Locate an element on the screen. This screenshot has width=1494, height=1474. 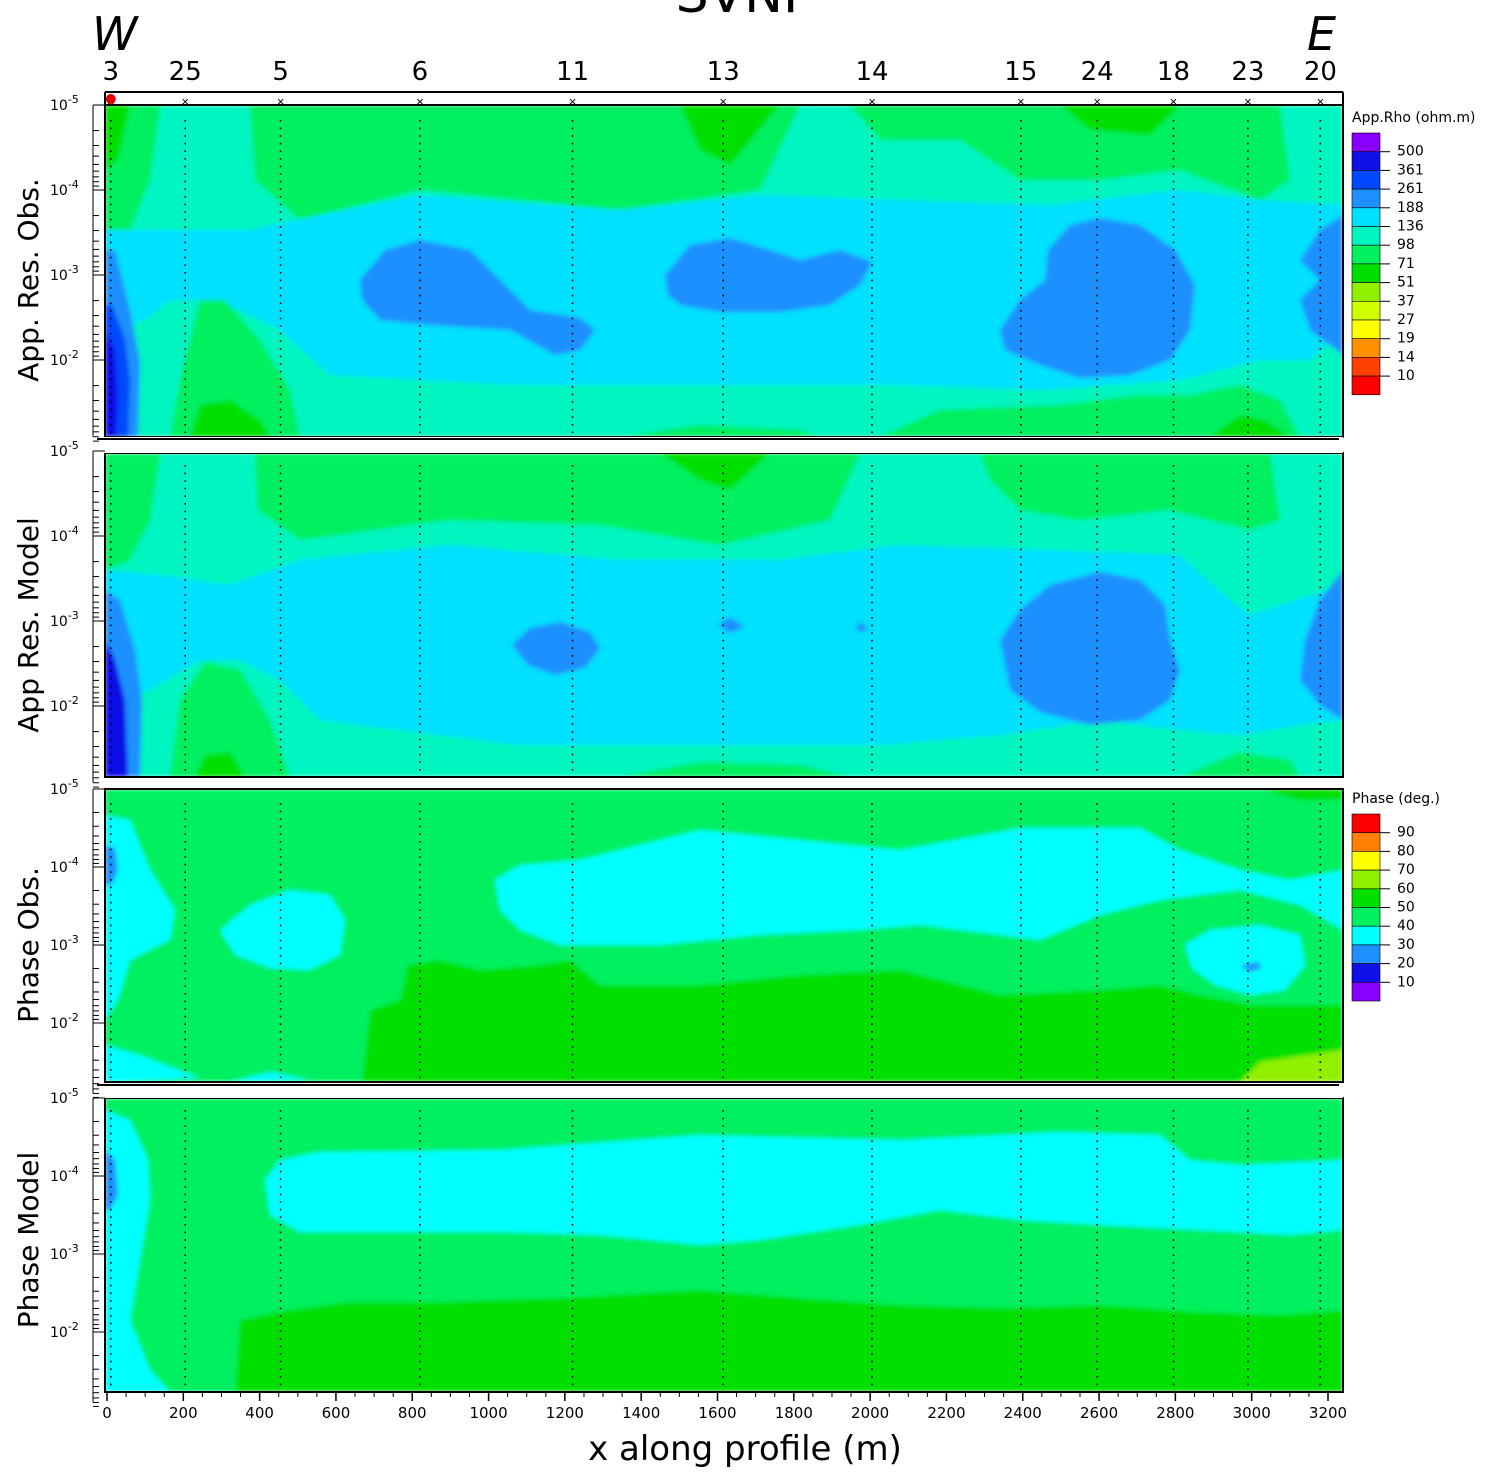
legend-level: 98 is located at coordinates (1406, 245).